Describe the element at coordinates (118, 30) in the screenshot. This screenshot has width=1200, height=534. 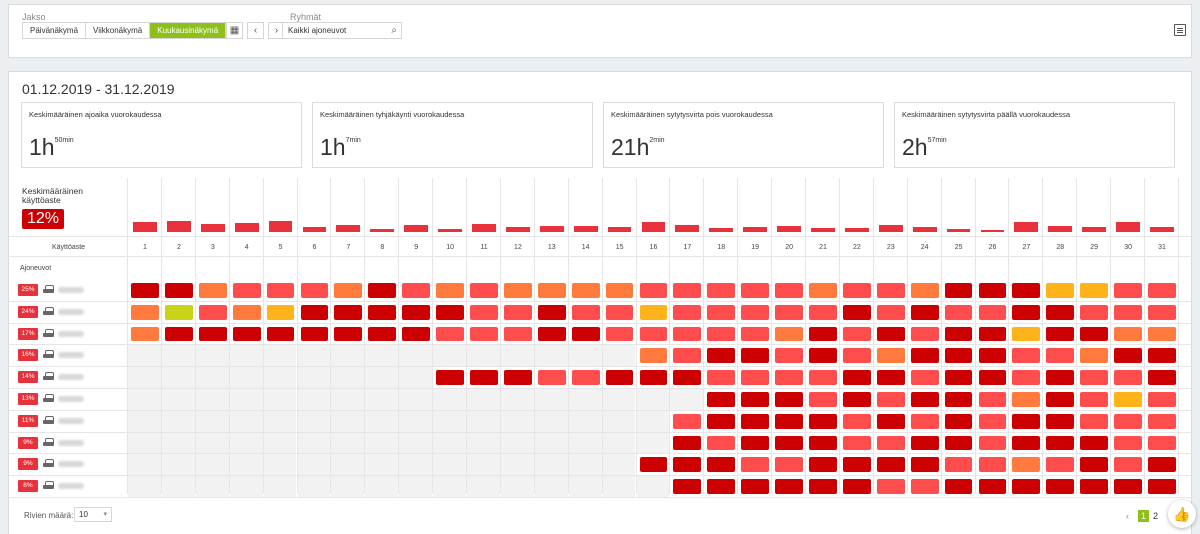
I see `week-view-button: Viikkonäkymä` at that location.